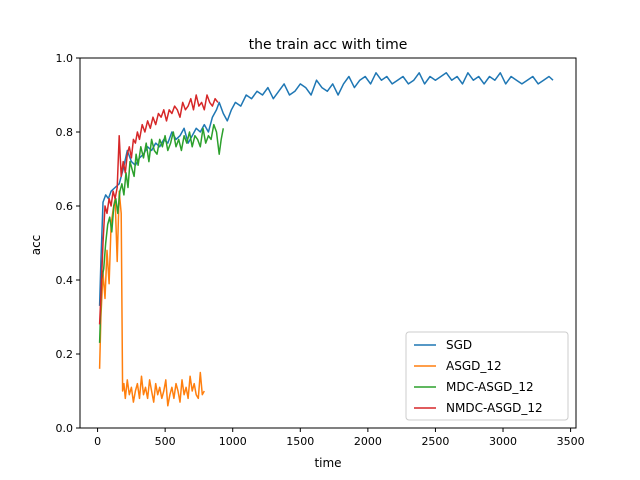 This screenshot has height=480, width=640. I want to click on x-axis: 0 500 1000 1500 2000 2500 3000 3500, so click(339, 438).